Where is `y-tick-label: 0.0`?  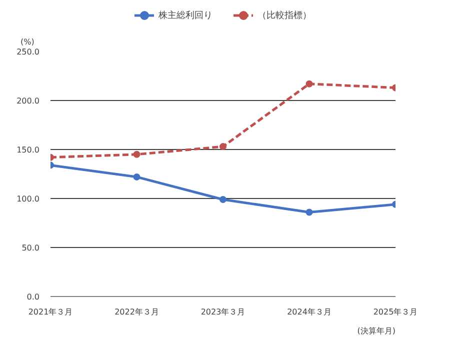
y-tick-label: 0.0 is located at coordinates (33, 297).